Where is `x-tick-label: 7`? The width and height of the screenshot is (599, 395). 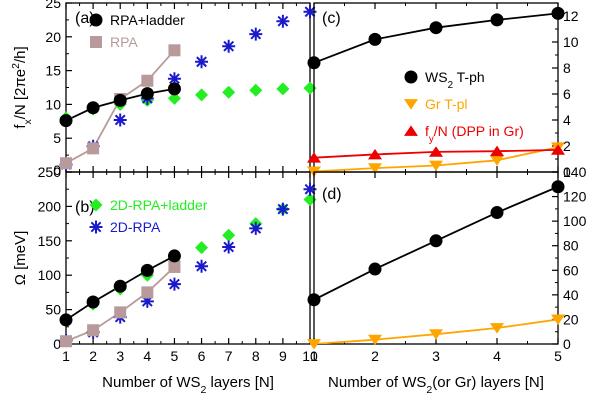
x-tick-label: 7 is located at coordinates (229, 356).